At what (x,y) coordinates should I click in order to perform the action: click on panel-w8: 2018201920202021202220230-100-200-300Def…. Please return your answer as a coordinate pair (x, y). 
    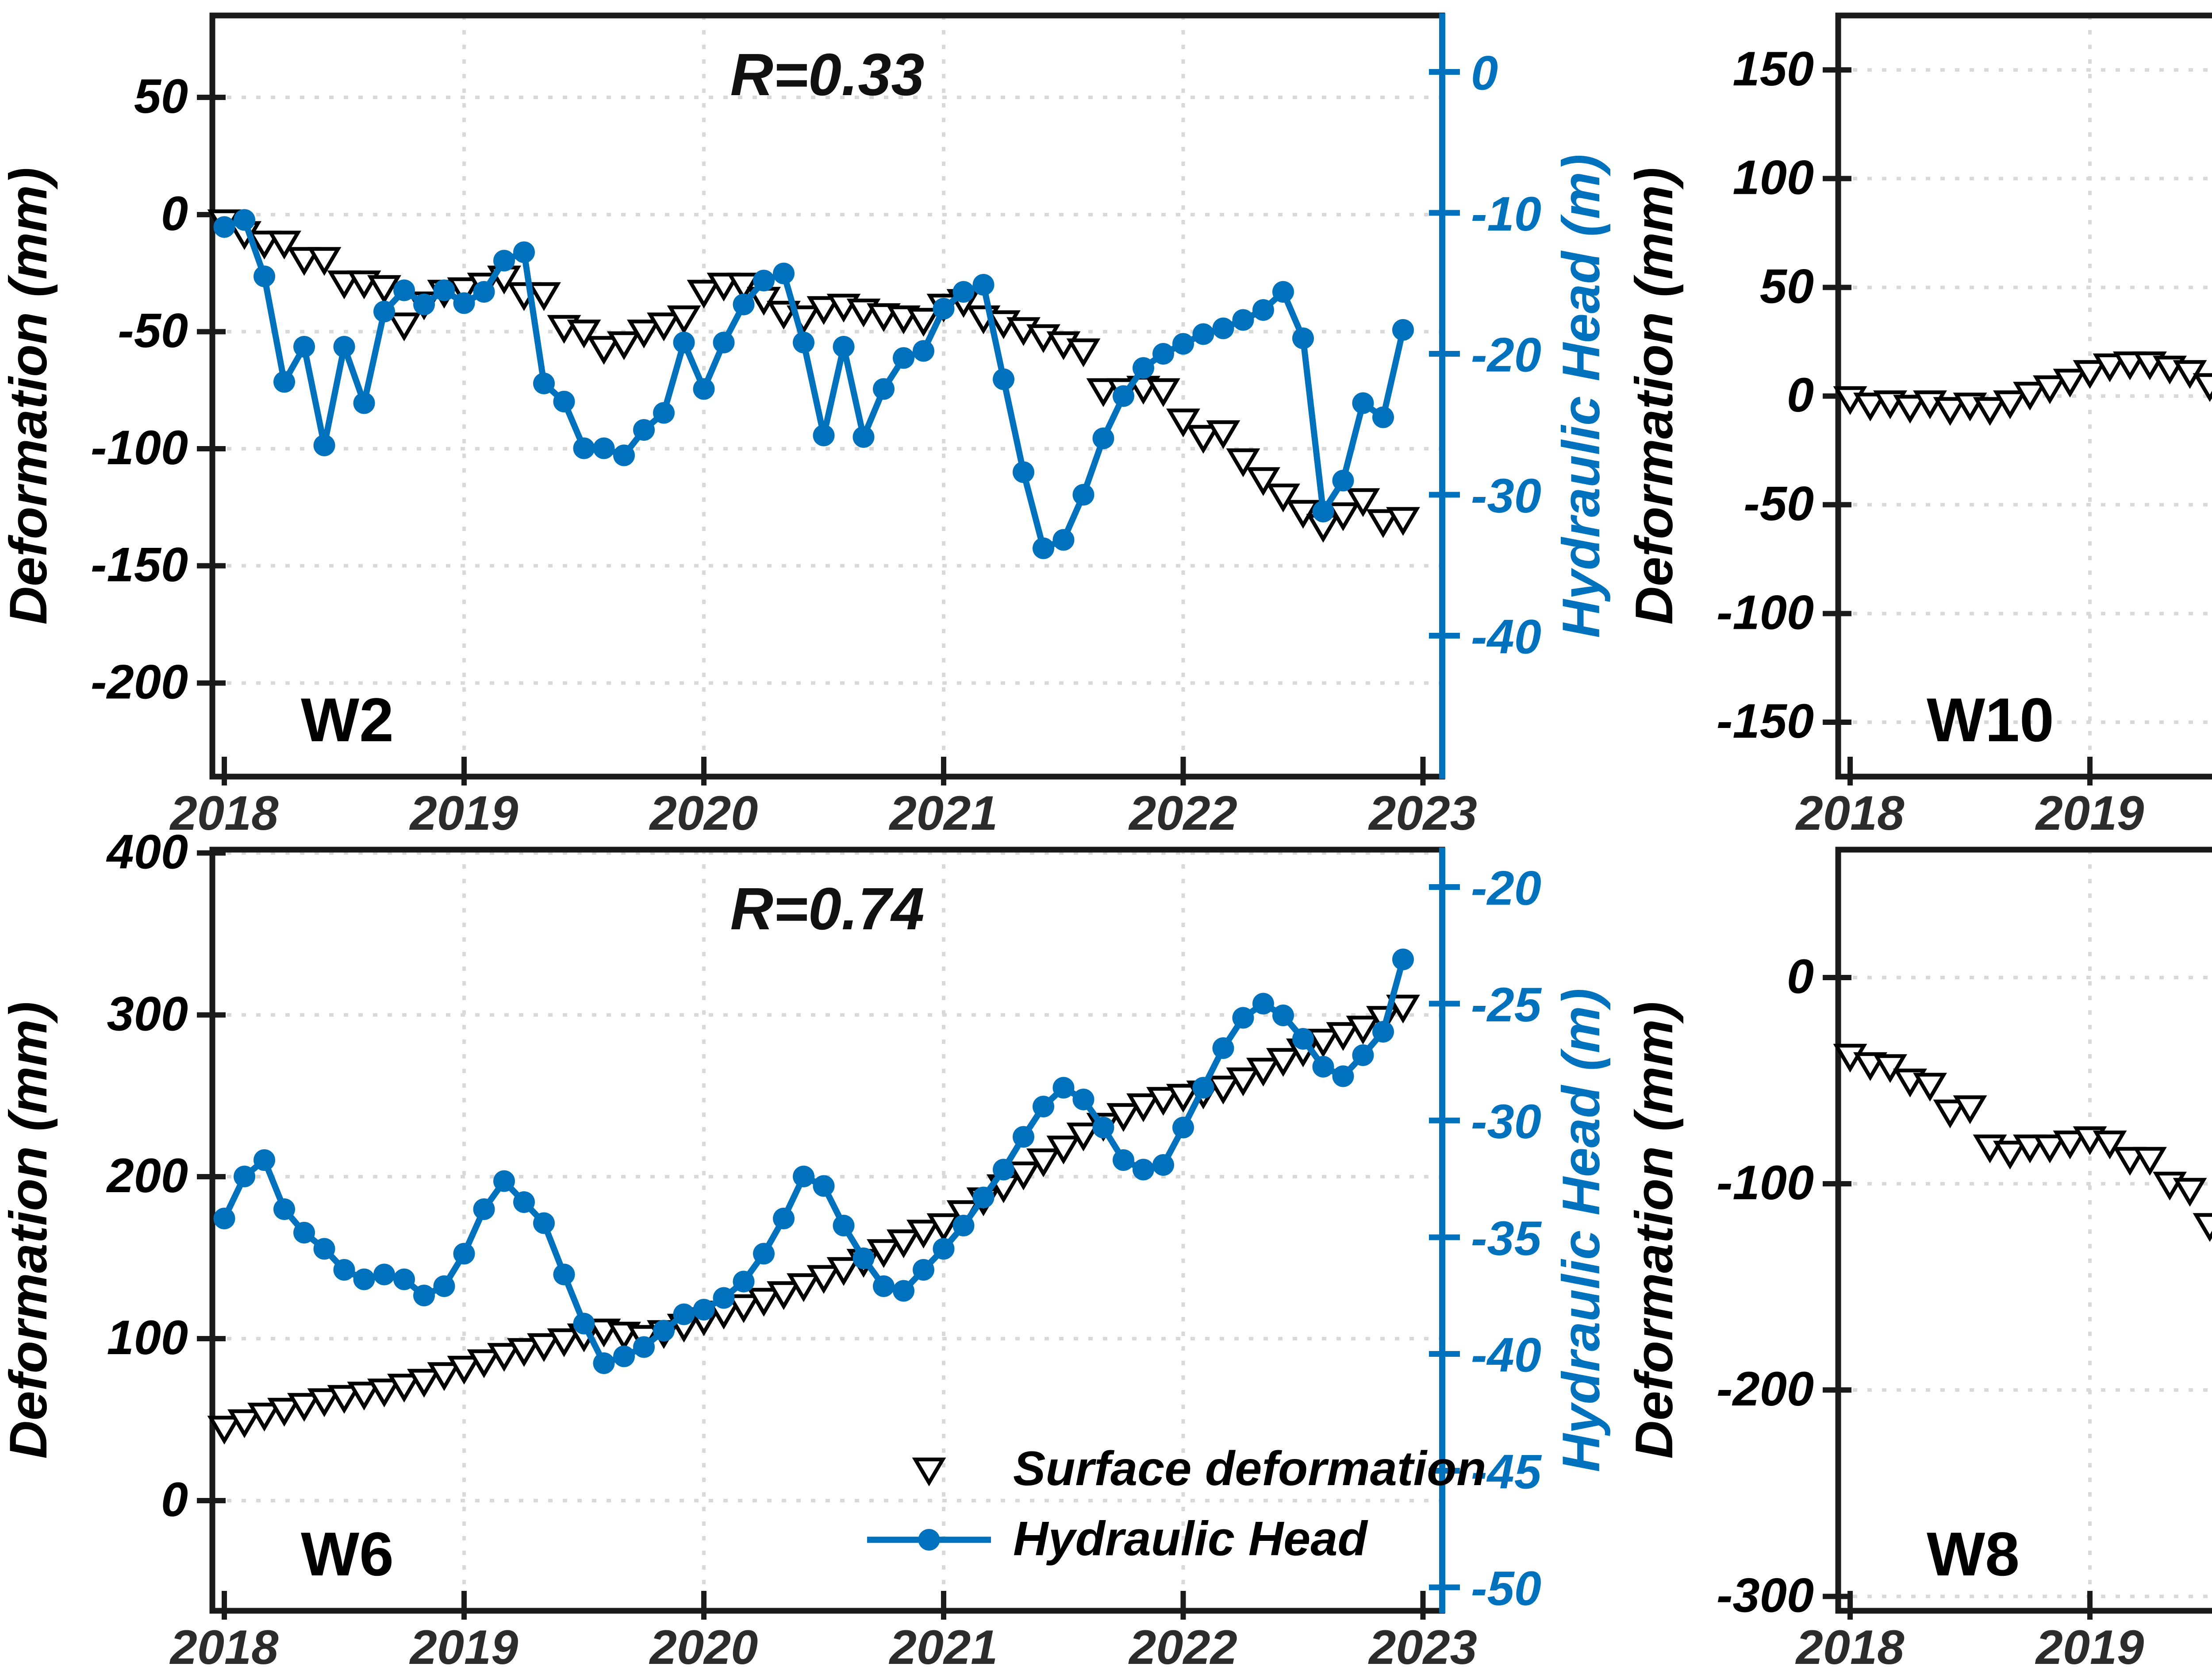
    Looking at the image, I should click on (1919, 1250).